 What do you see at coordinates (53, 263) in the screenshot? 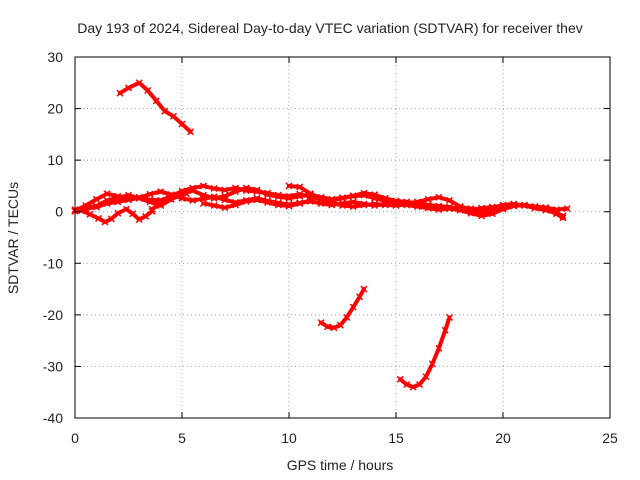
I see `y-tick-label: -10` at bounding box center [53, 263].